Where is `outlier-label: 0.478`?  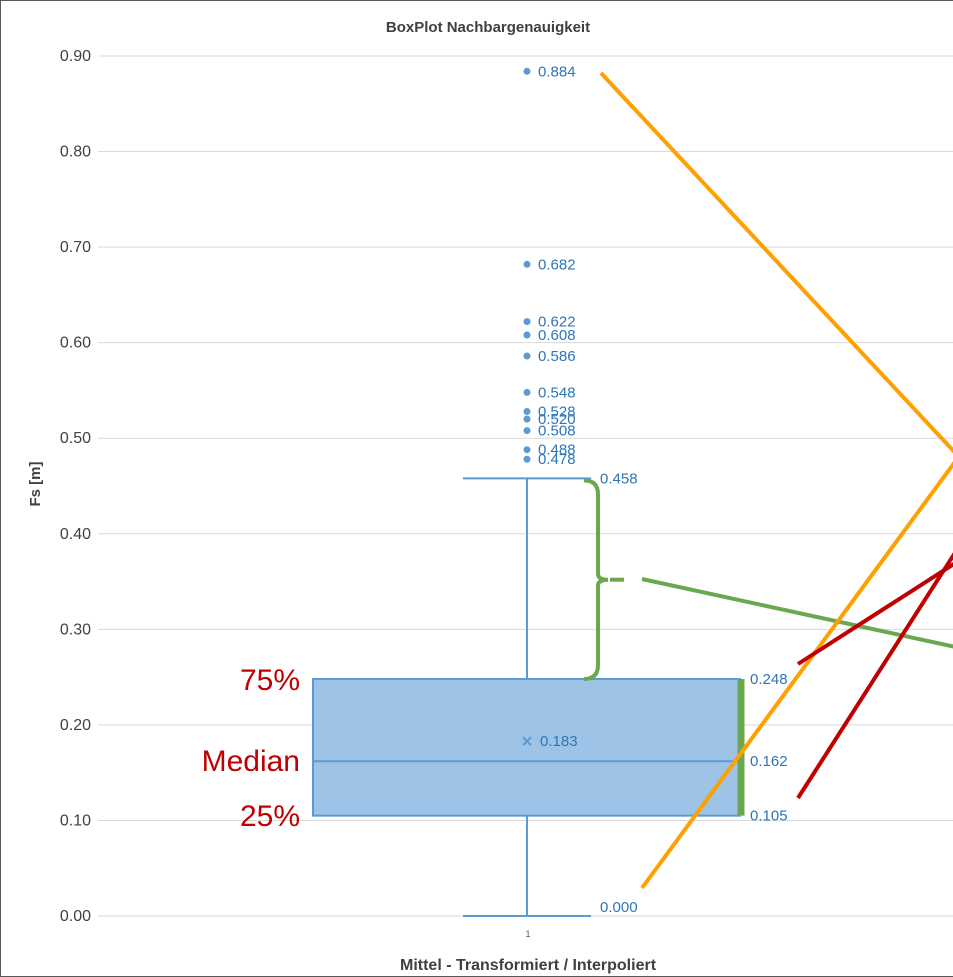
outlier-label: 0.478 is located at coordinates (557, 459).